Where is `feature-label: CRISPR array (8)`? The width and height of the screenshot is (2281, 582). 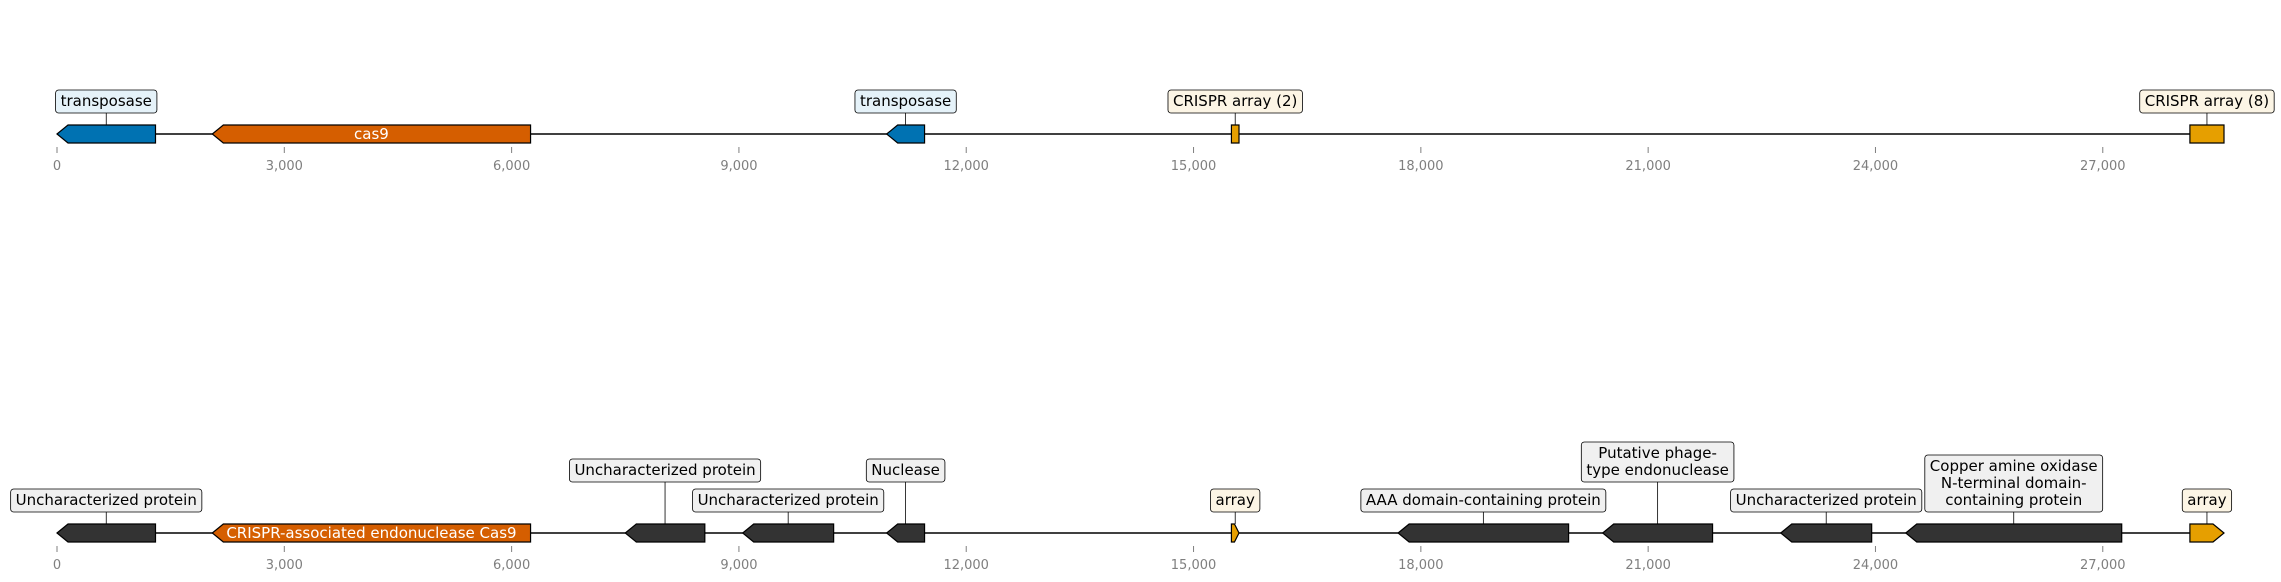 feature-label: CRISPR array (8) is located at coordinates (2207, 101).